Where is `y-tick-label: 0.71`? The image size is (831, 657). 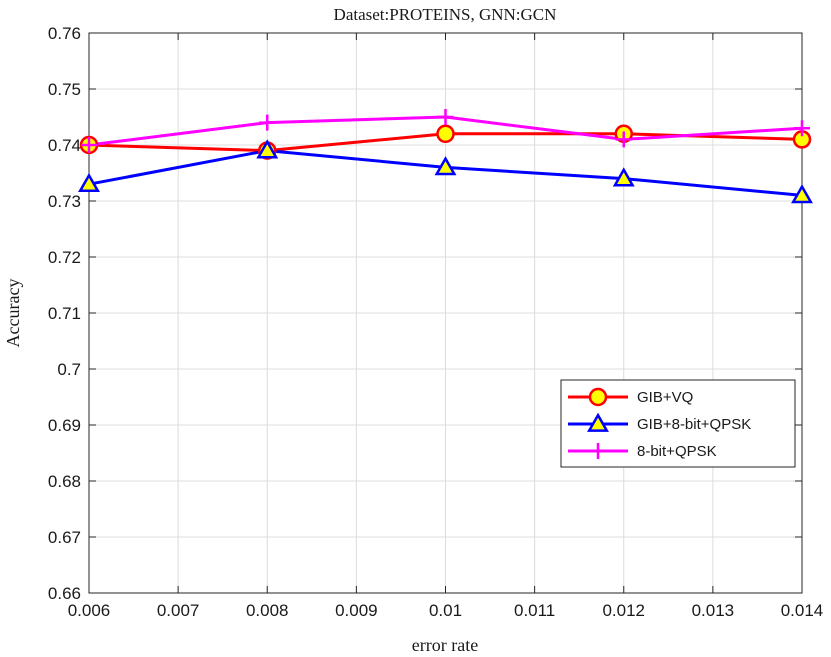 y-tick-label: 0.71 is located at coordinates (64, 313).